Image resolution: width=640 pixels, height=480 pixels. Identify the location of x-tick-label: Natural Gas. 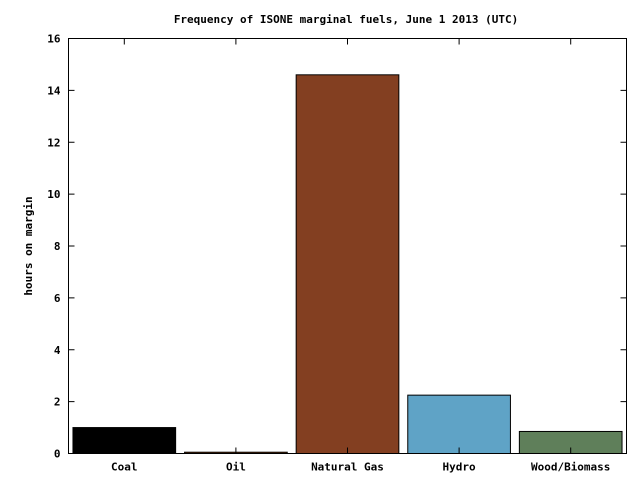
(347, 467).